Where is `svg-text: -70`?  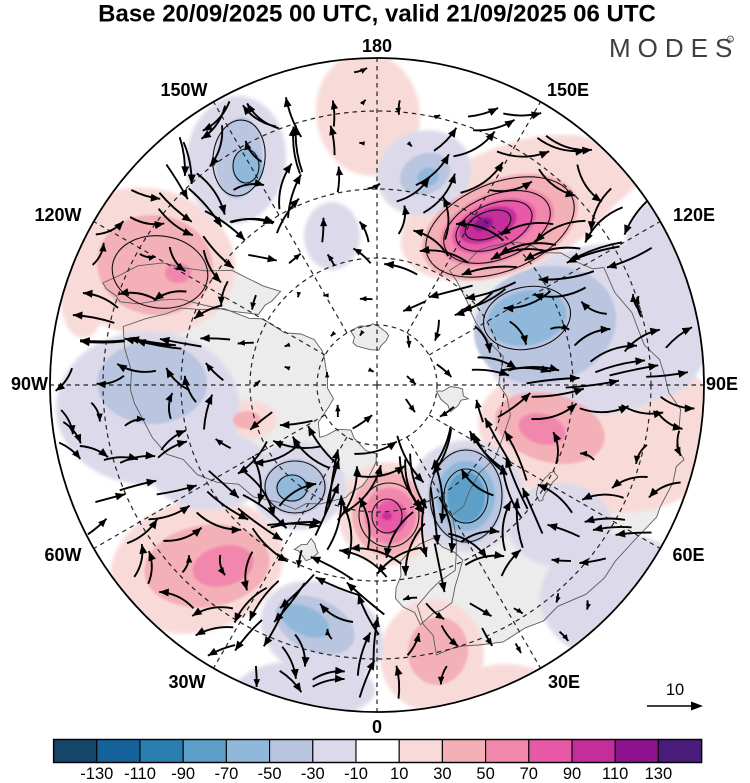 svg-text: -70 is located at coordinates (226, 774).